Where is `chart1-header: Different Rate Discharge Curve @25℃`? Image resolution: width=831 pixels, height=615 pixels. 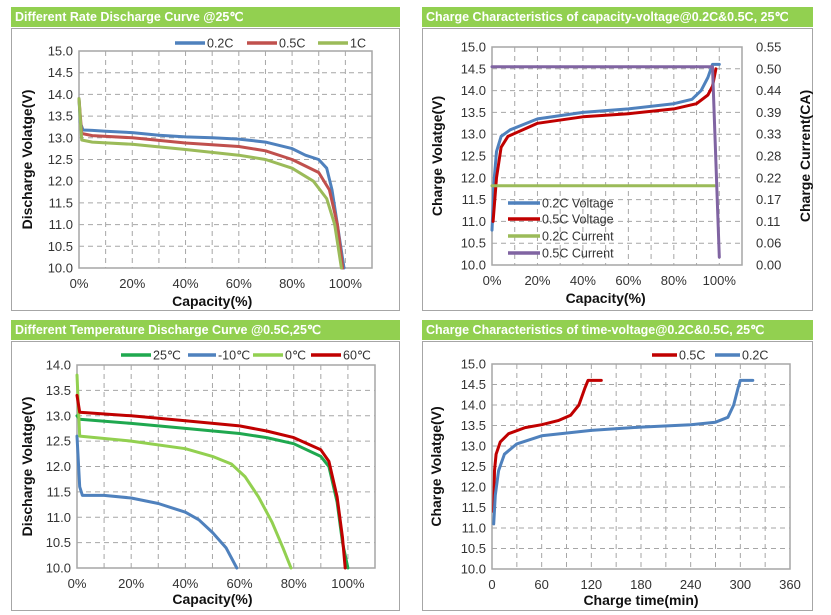 chart1-header: Different Rate Discharge Curve @25℃ is located at coordinates (205, 17).